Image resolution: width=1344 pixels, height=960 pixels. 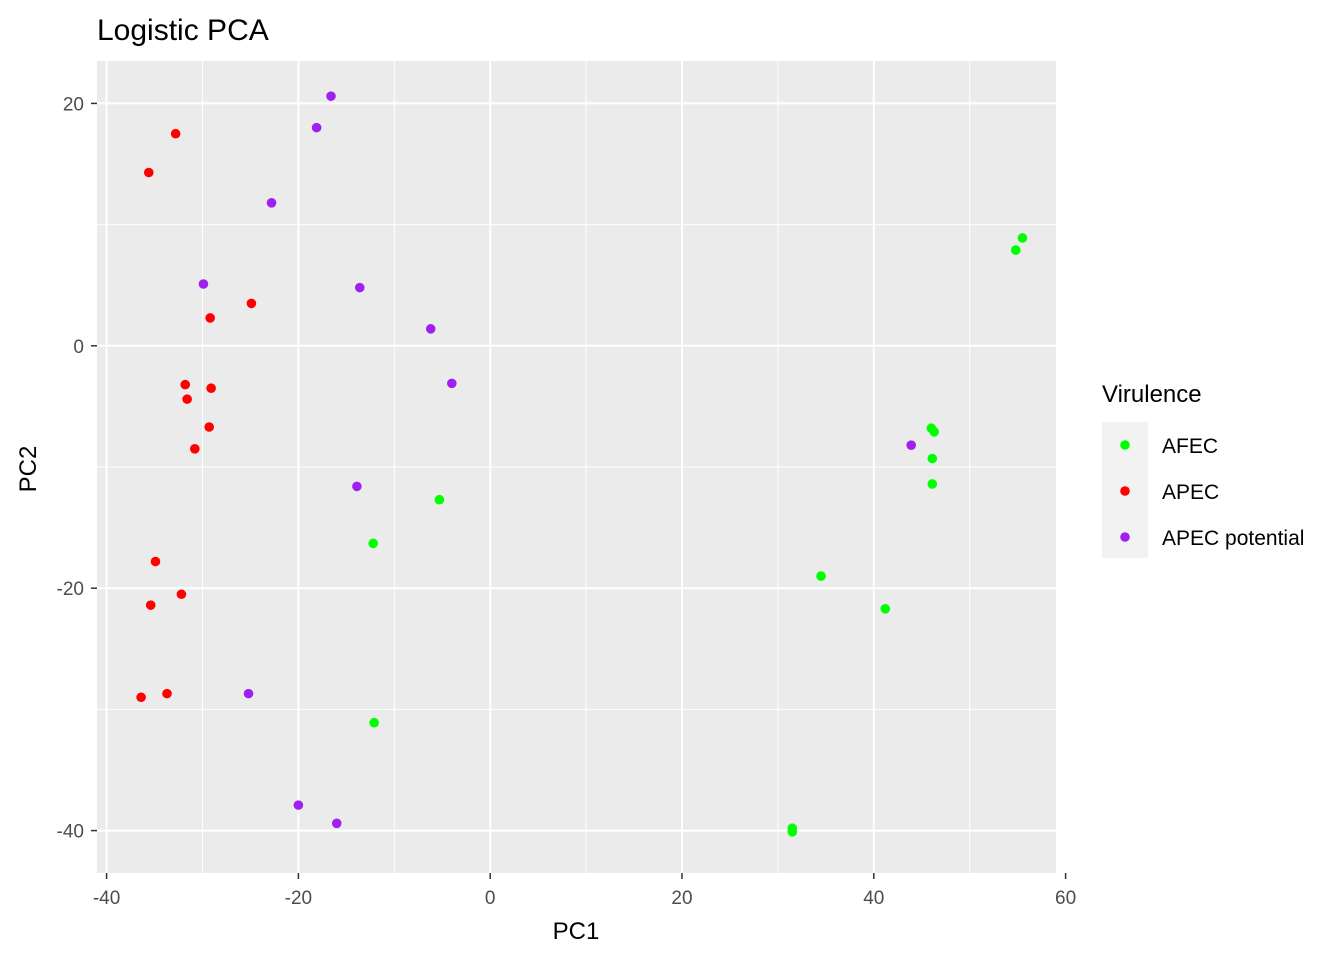 I want to click on y-axis: -40 -20 0 20, so click(x=77, y=468).